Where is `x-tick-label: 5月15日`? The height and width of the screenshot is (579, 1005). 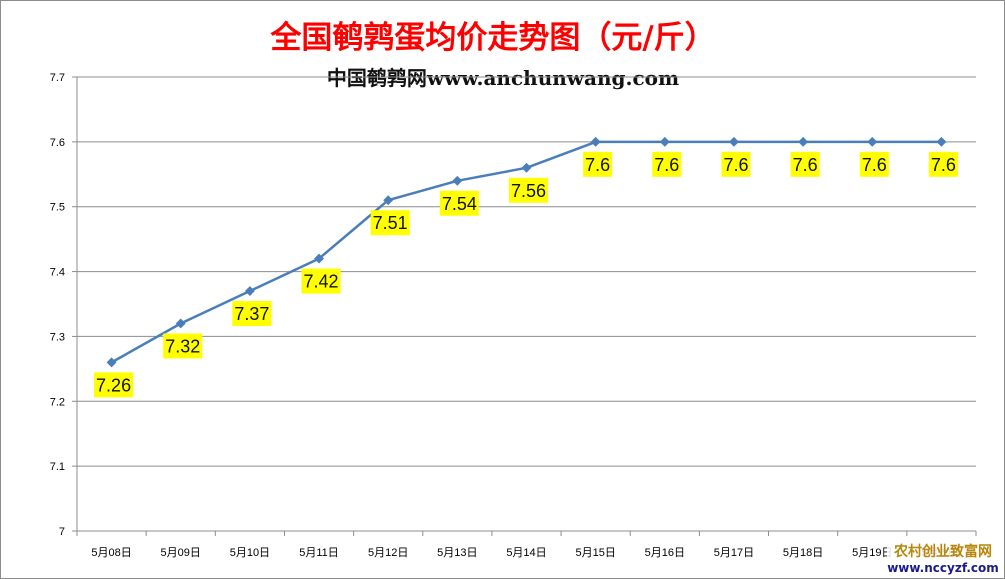
x-tick-label: 5月15日 is located at coordinates (595, 553).